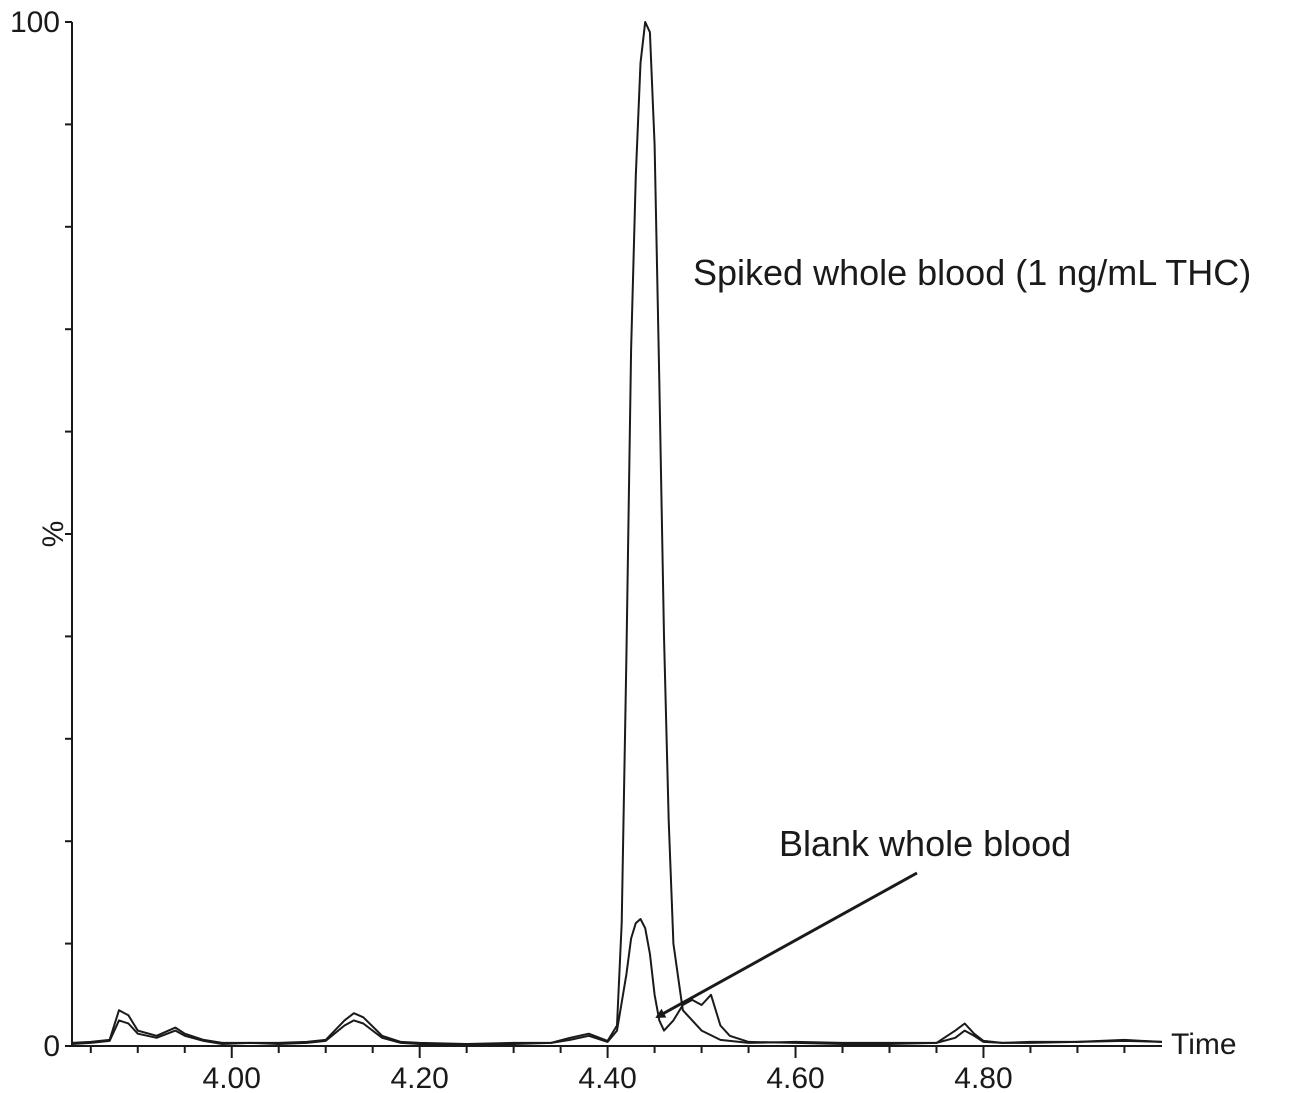 This screenshot has width=1299, height=1093. What do you see at coordinates (795, 1077) in the screenshot?
I see `x-tick-label: 4.60` at bounding box center [795, 1077].